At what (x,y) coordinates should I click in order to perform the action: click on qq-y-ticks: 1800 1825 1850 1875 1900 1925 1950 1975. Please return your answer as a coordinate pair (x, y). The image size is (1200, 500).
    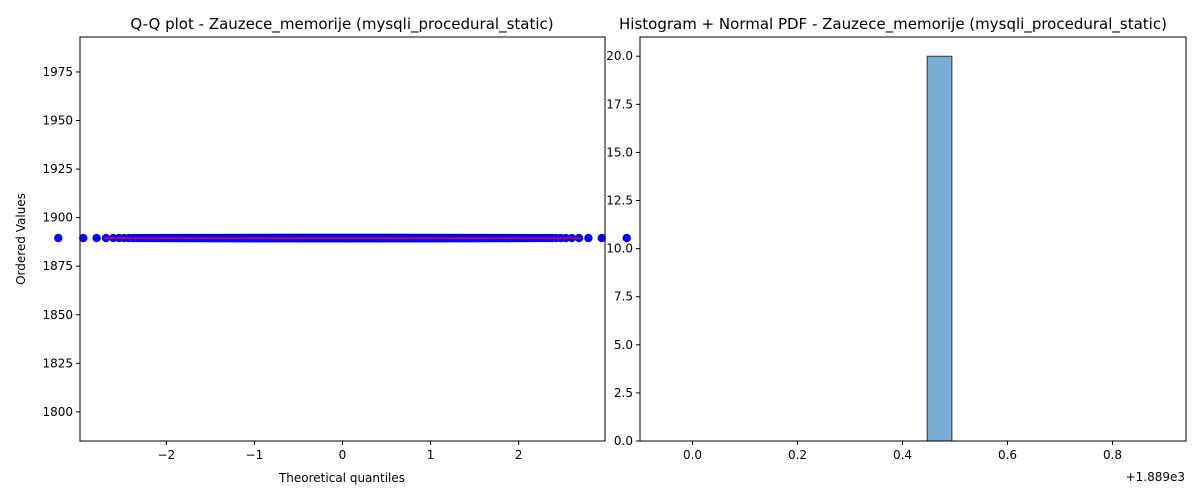
    Looking at the image, I should click on (61, 242).